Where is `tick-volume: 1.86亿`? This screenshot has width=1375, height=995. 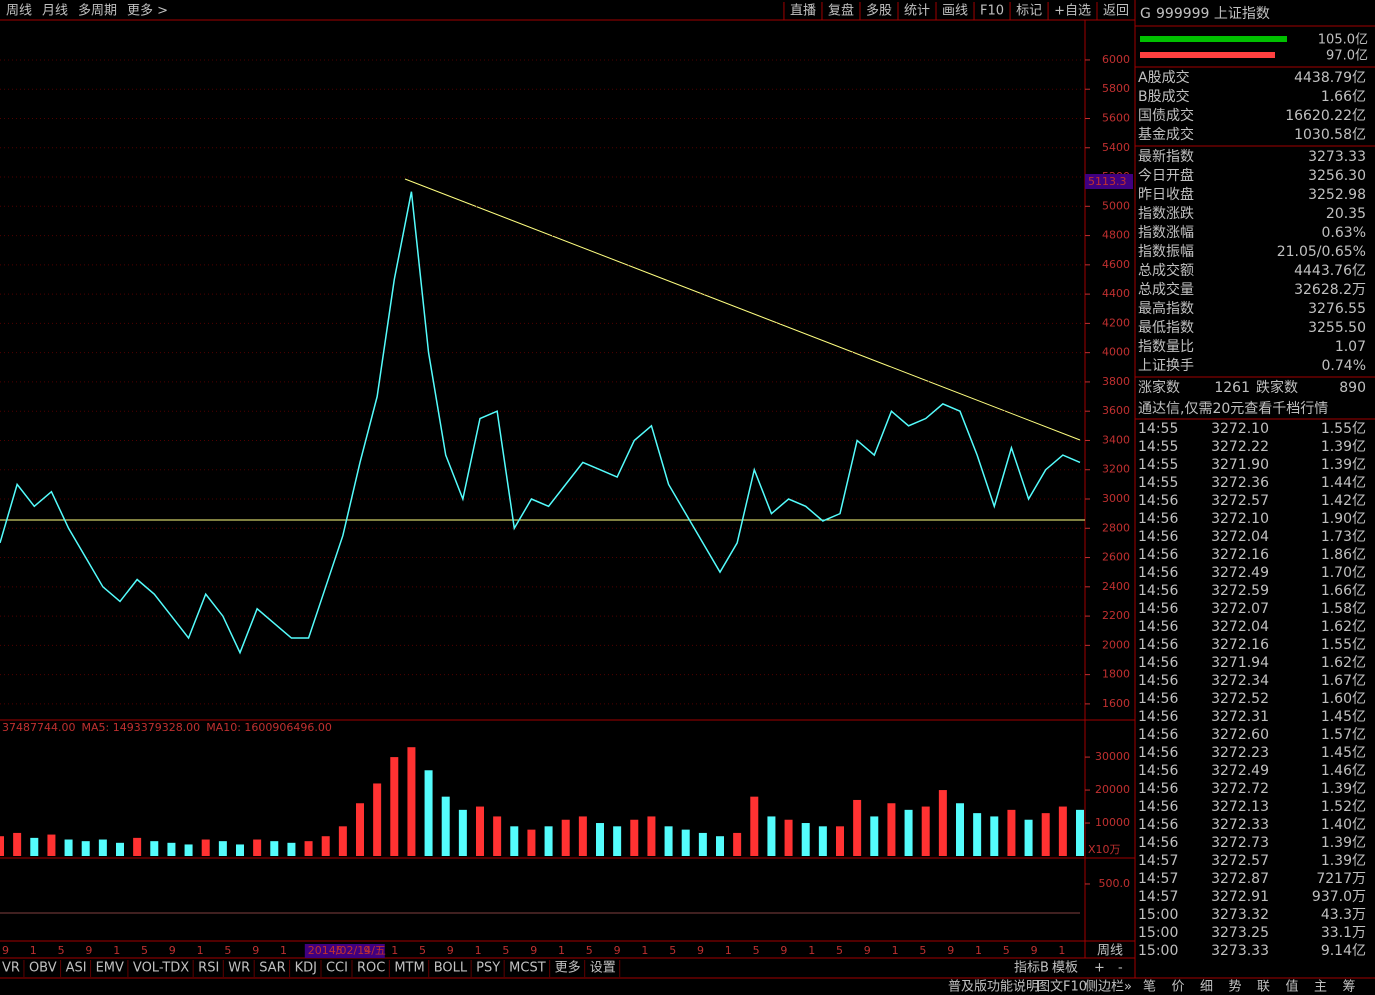 tick-volume: 1.86亿 is located at coordinates (1343, 555).